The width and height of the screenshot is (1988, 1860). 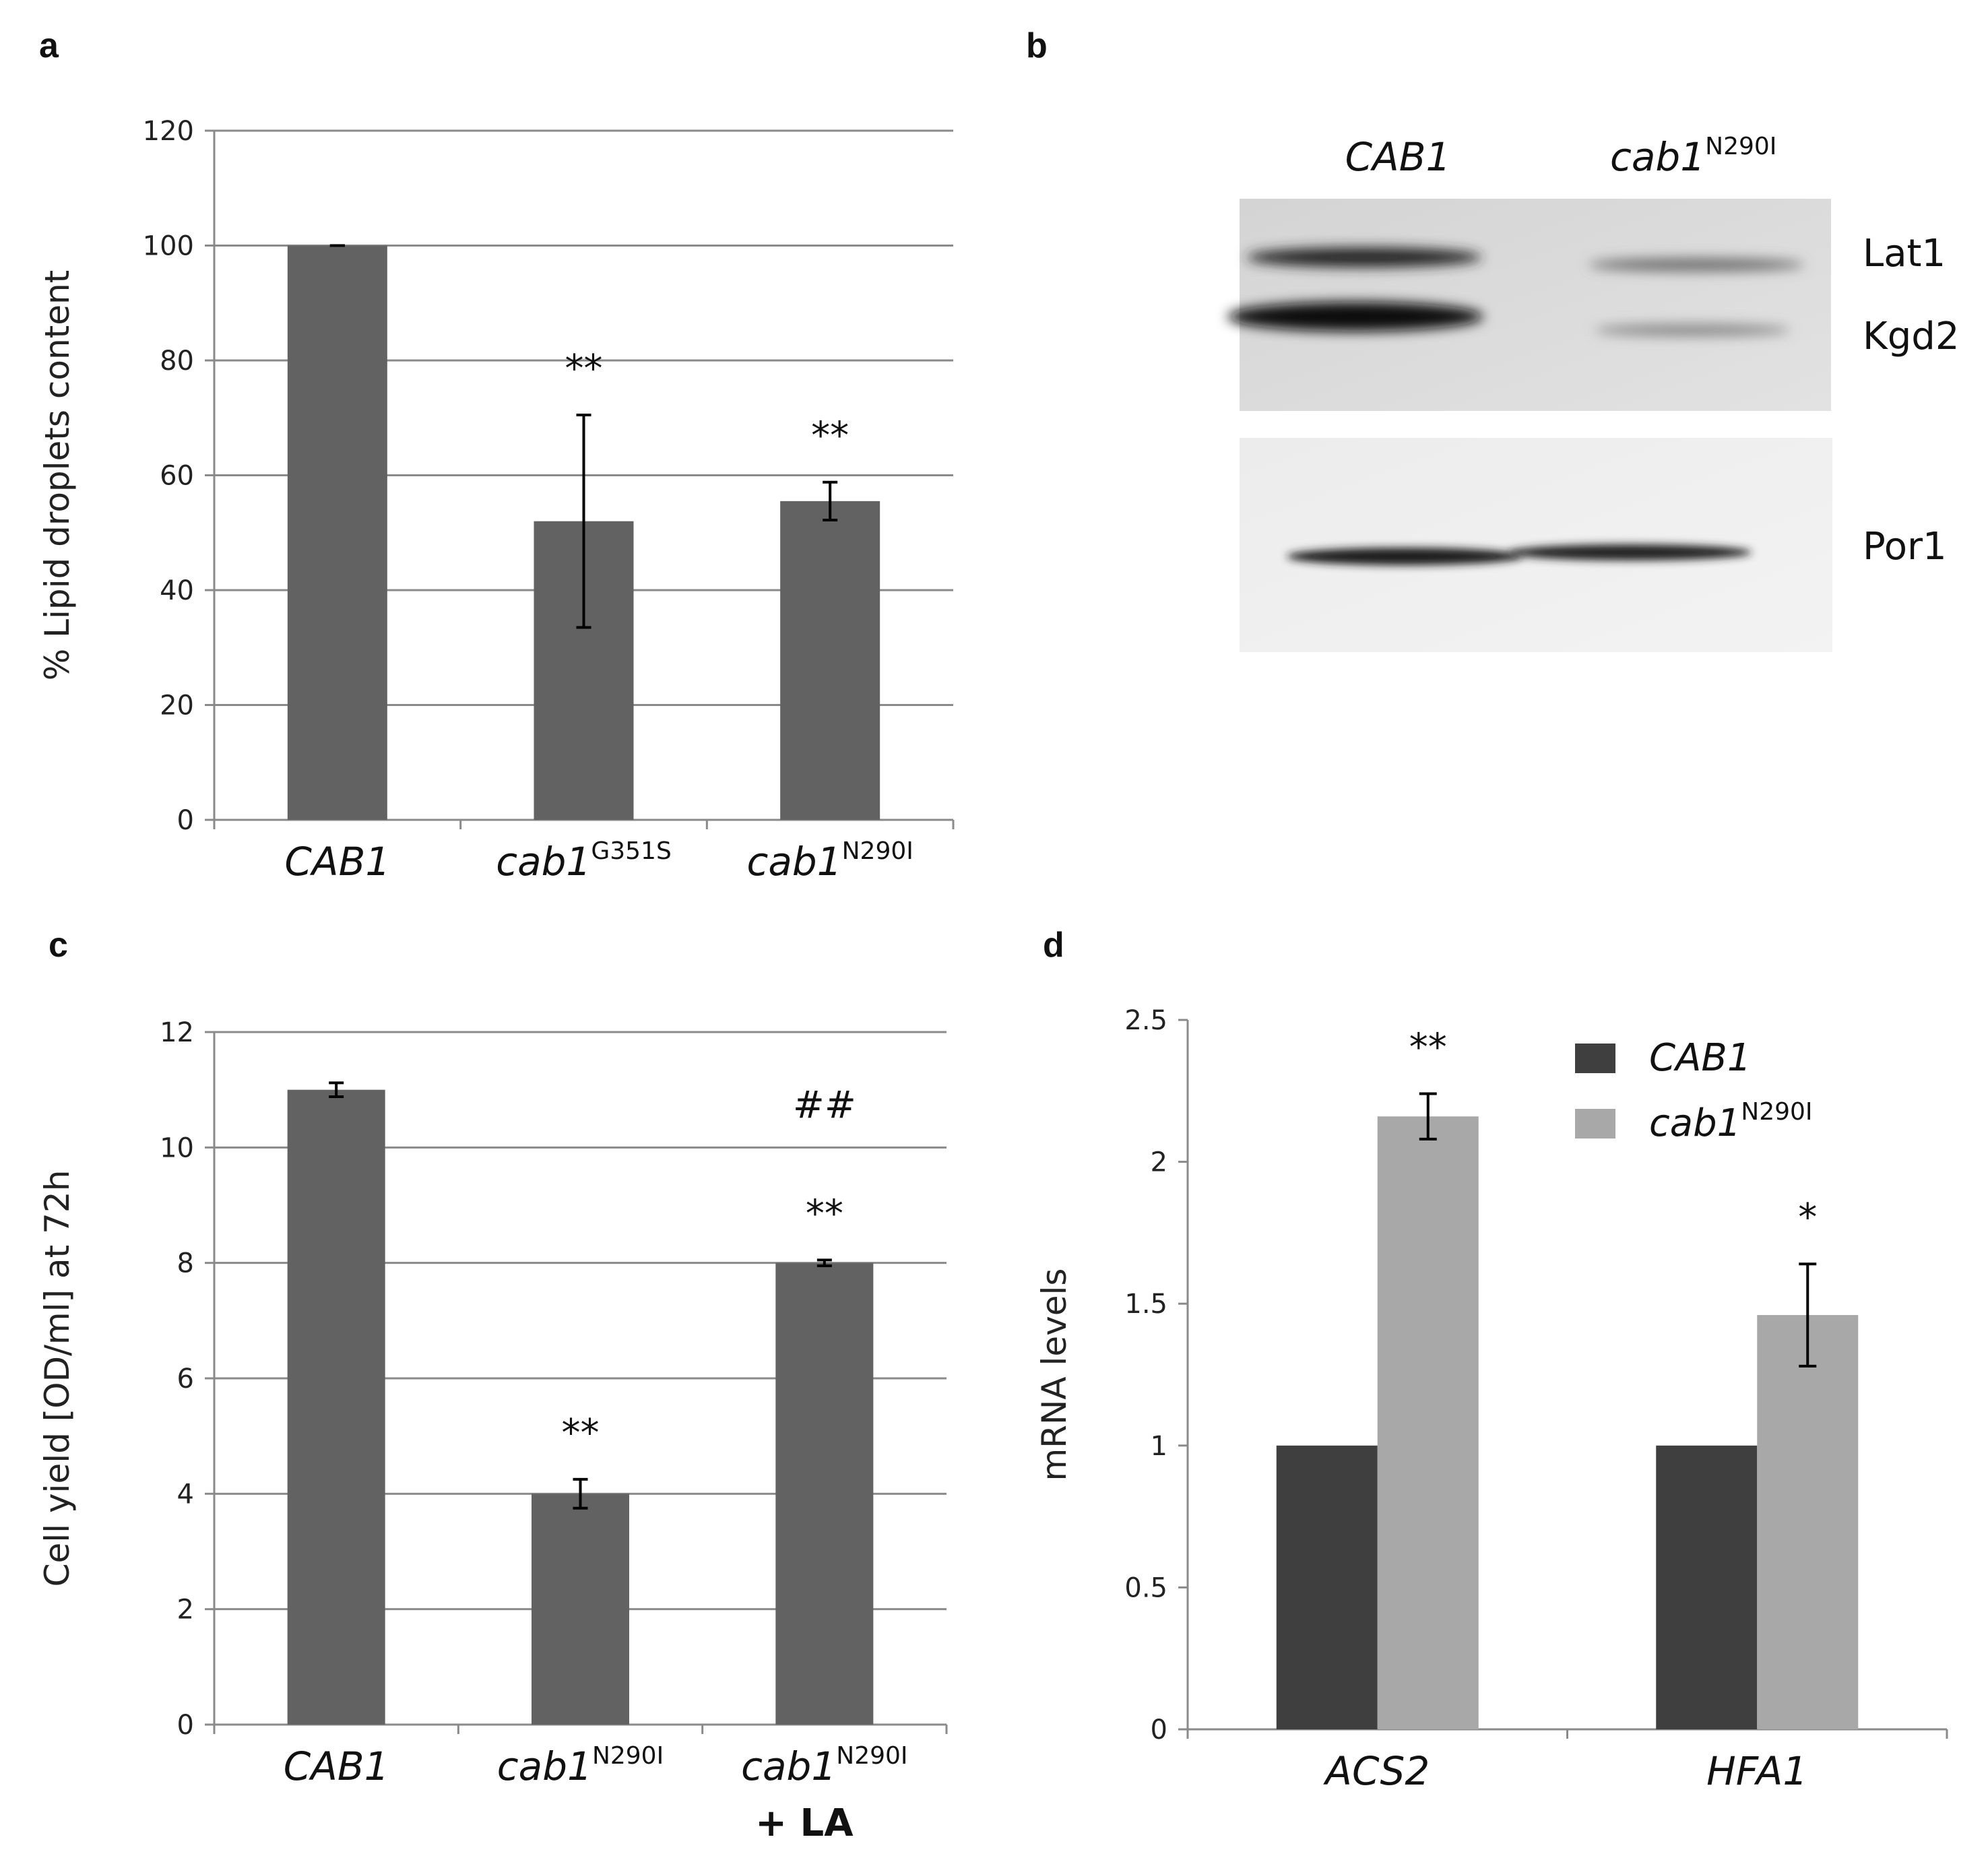 What do you see at coordinates (1593, 392) in the screenshot?
I see `western-blot: CAB1 cab1N290I Lat1 Kgd2 Por1` at bounding box center [1593, 392].